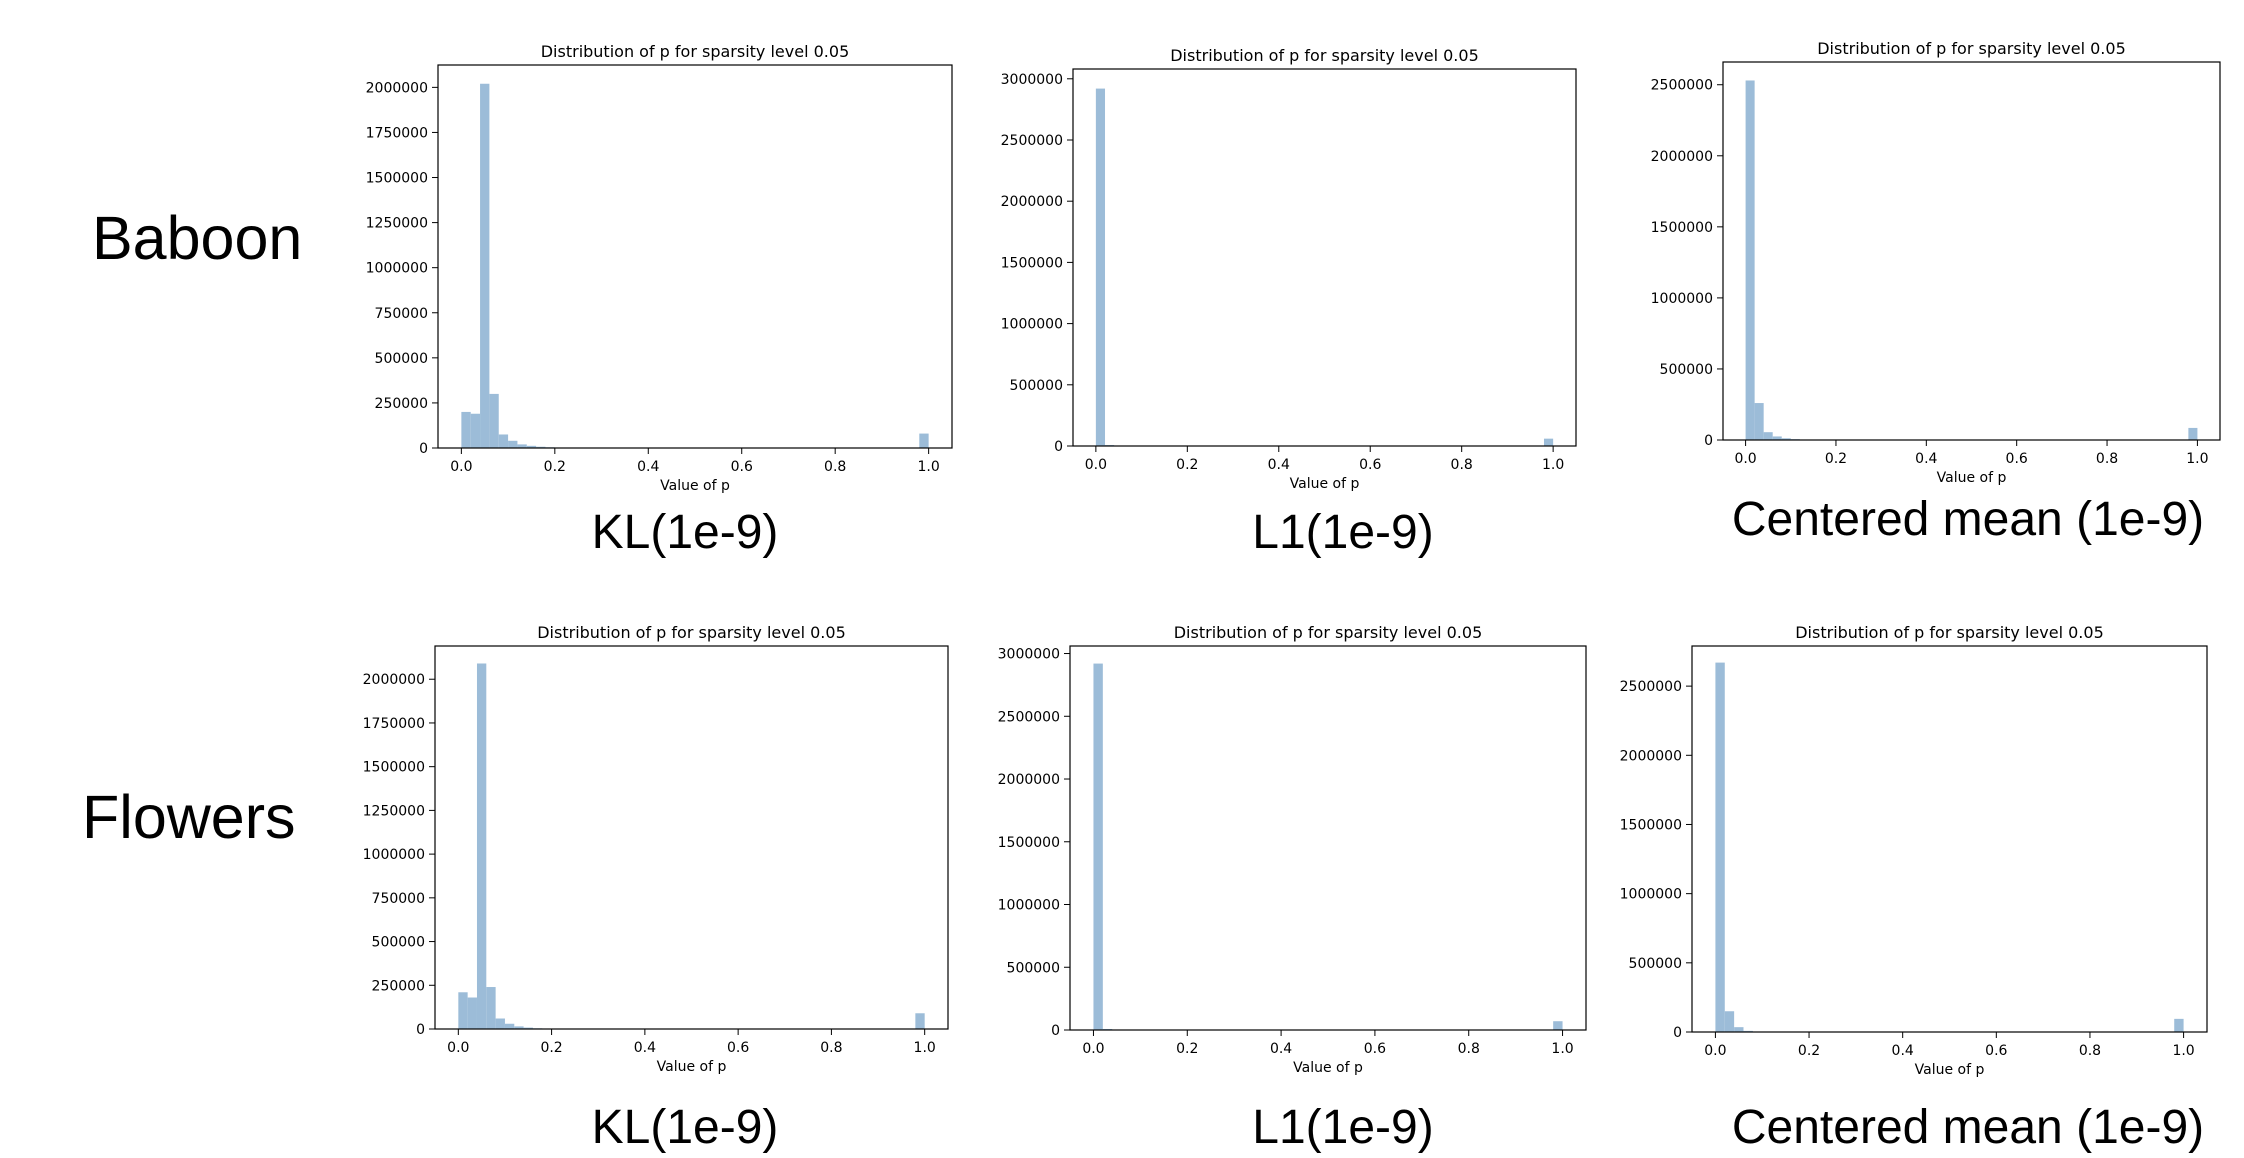 Image resolution: width=2244 pixels, height=1158 pixels. I want to click on y-tick-label: 1750000, so click(394, 724).